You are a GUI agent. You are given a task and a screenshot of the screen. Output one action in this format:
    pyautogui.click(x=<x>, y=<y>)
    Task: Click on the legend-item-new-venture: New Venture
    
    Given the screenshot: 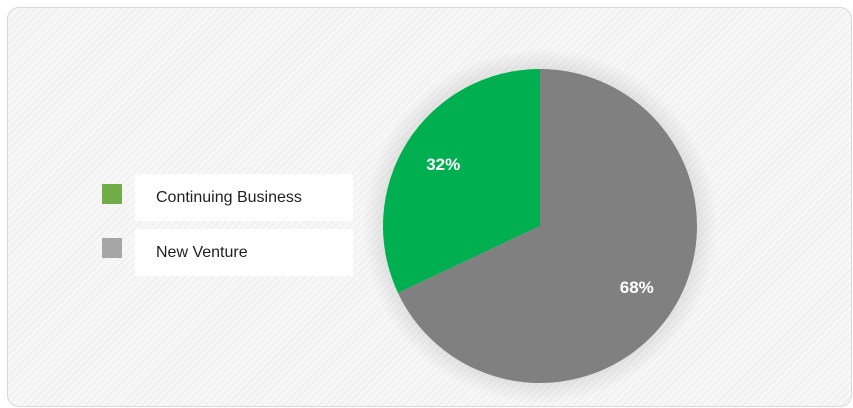 What is the action you would take?
    pyautogui.click(x=244, y=252)
    